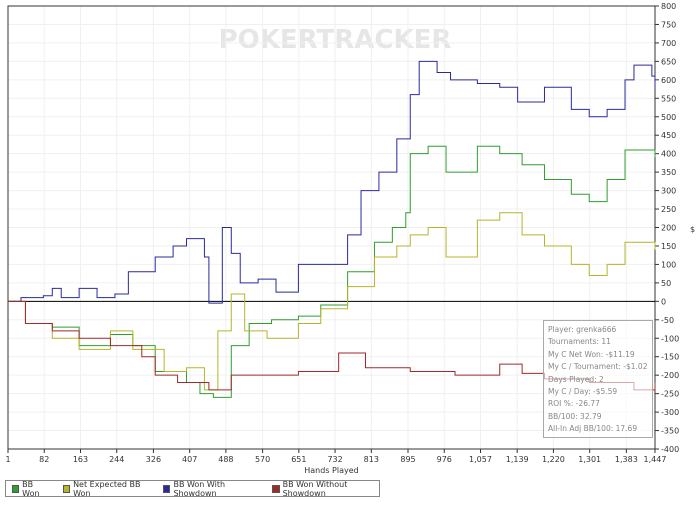 Image resolution: width=700 pixels, height=505 pixels. Describe the element at coordinates (44, 459) in the screenshot. I see `x-tick-label: 82` at that location.